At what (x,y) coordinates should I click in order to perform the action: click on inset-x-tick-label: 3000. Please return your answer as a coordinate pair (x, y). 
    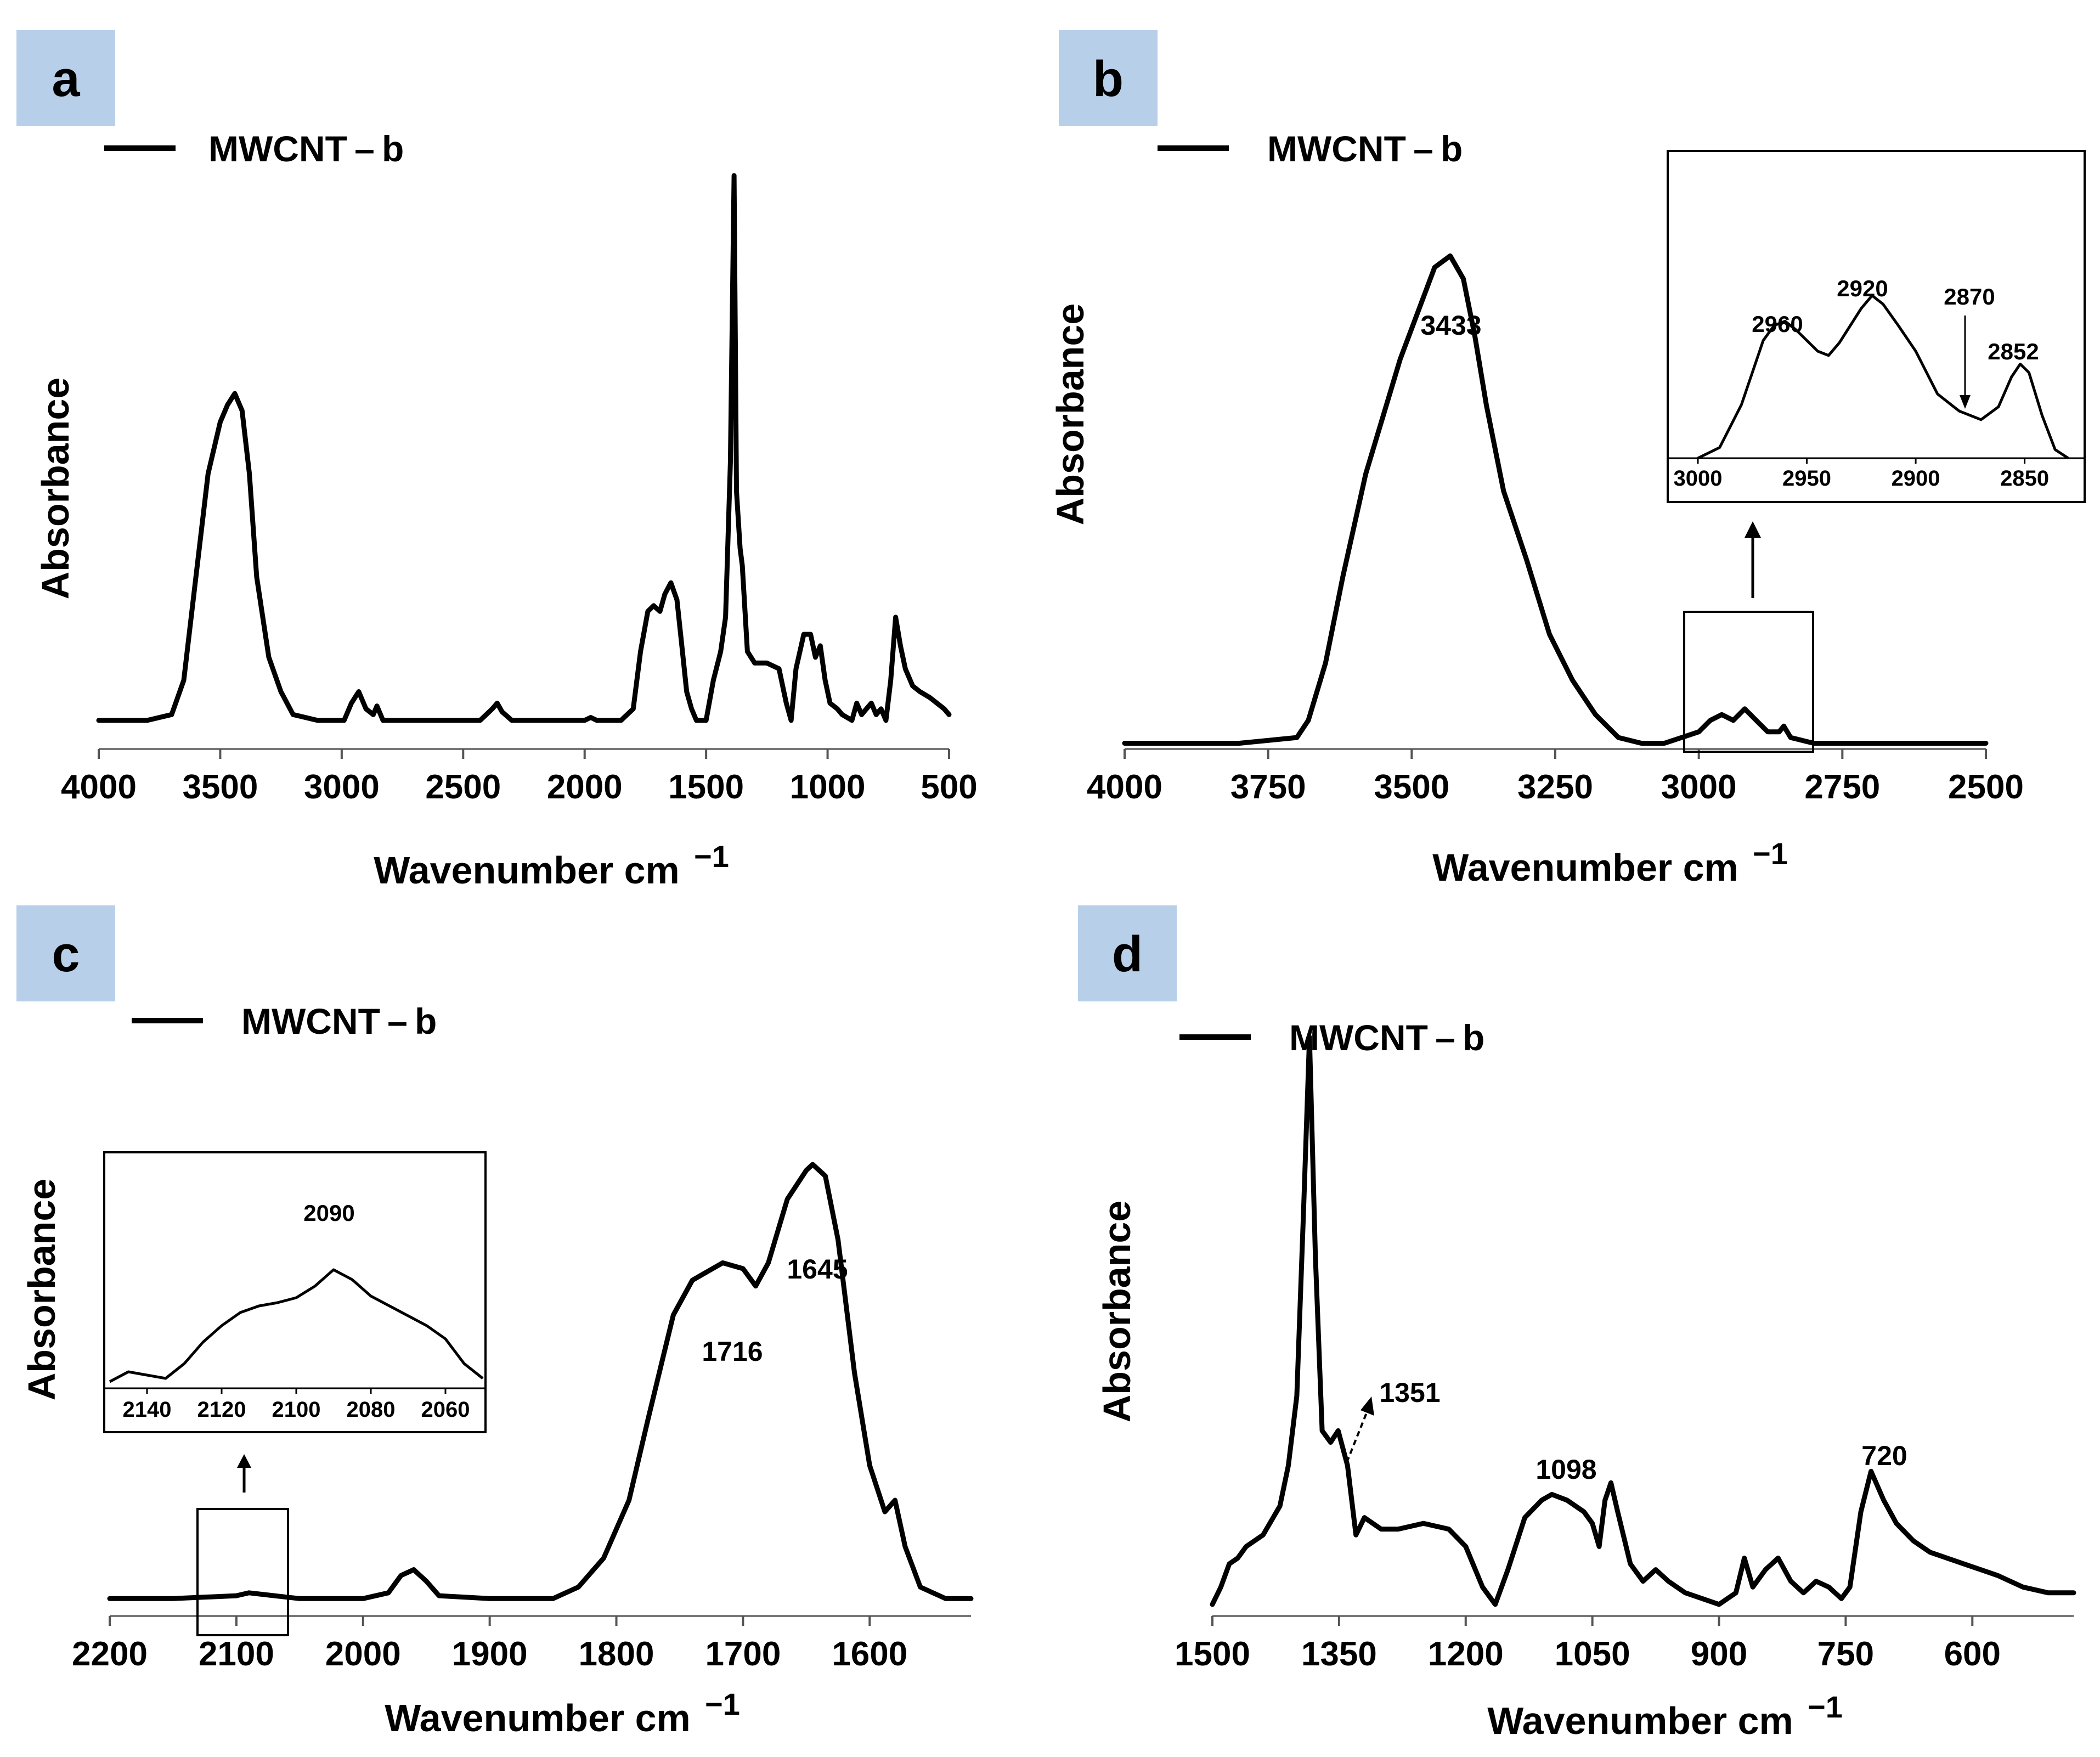
    Looking at the image, I should click on (1698, 478).